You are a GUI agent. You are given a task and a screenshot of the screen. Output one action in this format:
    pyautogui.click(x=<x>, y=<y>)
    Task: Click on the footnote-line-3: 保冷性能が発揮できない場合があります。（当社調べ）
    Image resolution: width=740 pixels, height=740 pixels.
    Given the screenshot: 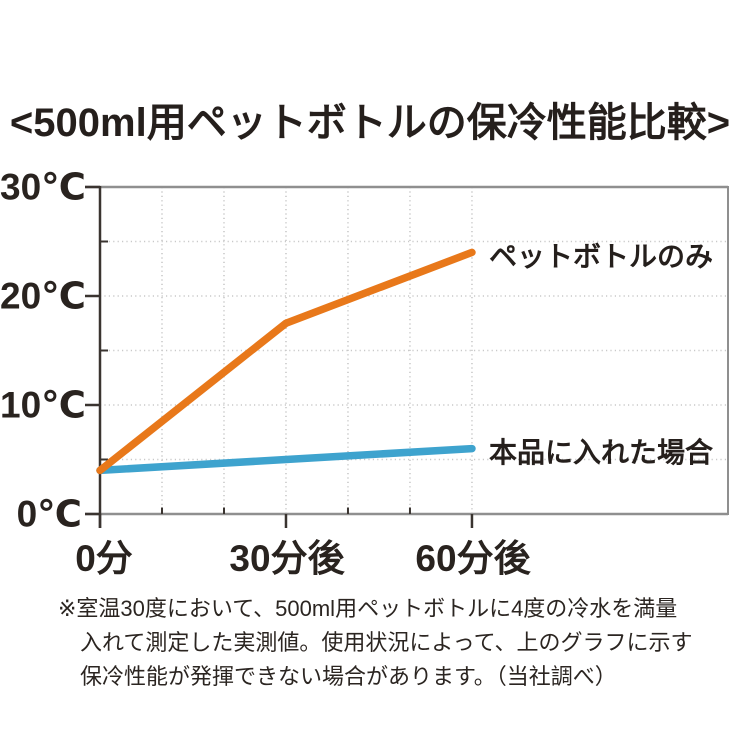 What is the action you would take?
    pyautogui.click(x=348, y=676)
    